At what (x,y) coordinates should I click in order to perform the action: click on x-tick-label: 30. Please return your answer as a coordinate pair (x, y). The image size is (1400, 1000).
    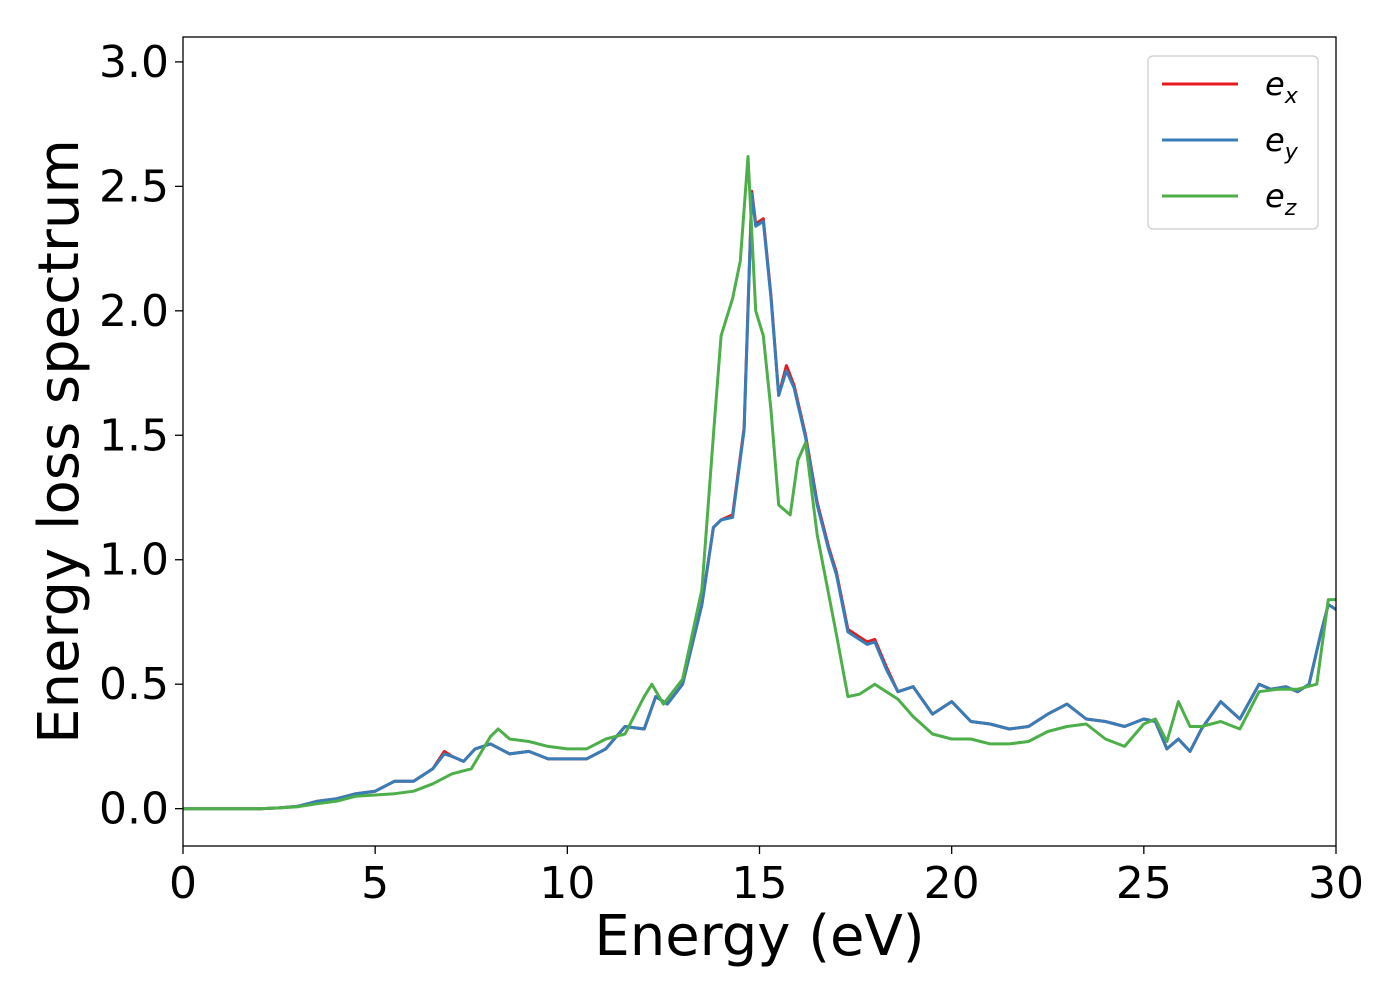
    Looking at the image, I should click on (1336, 883).